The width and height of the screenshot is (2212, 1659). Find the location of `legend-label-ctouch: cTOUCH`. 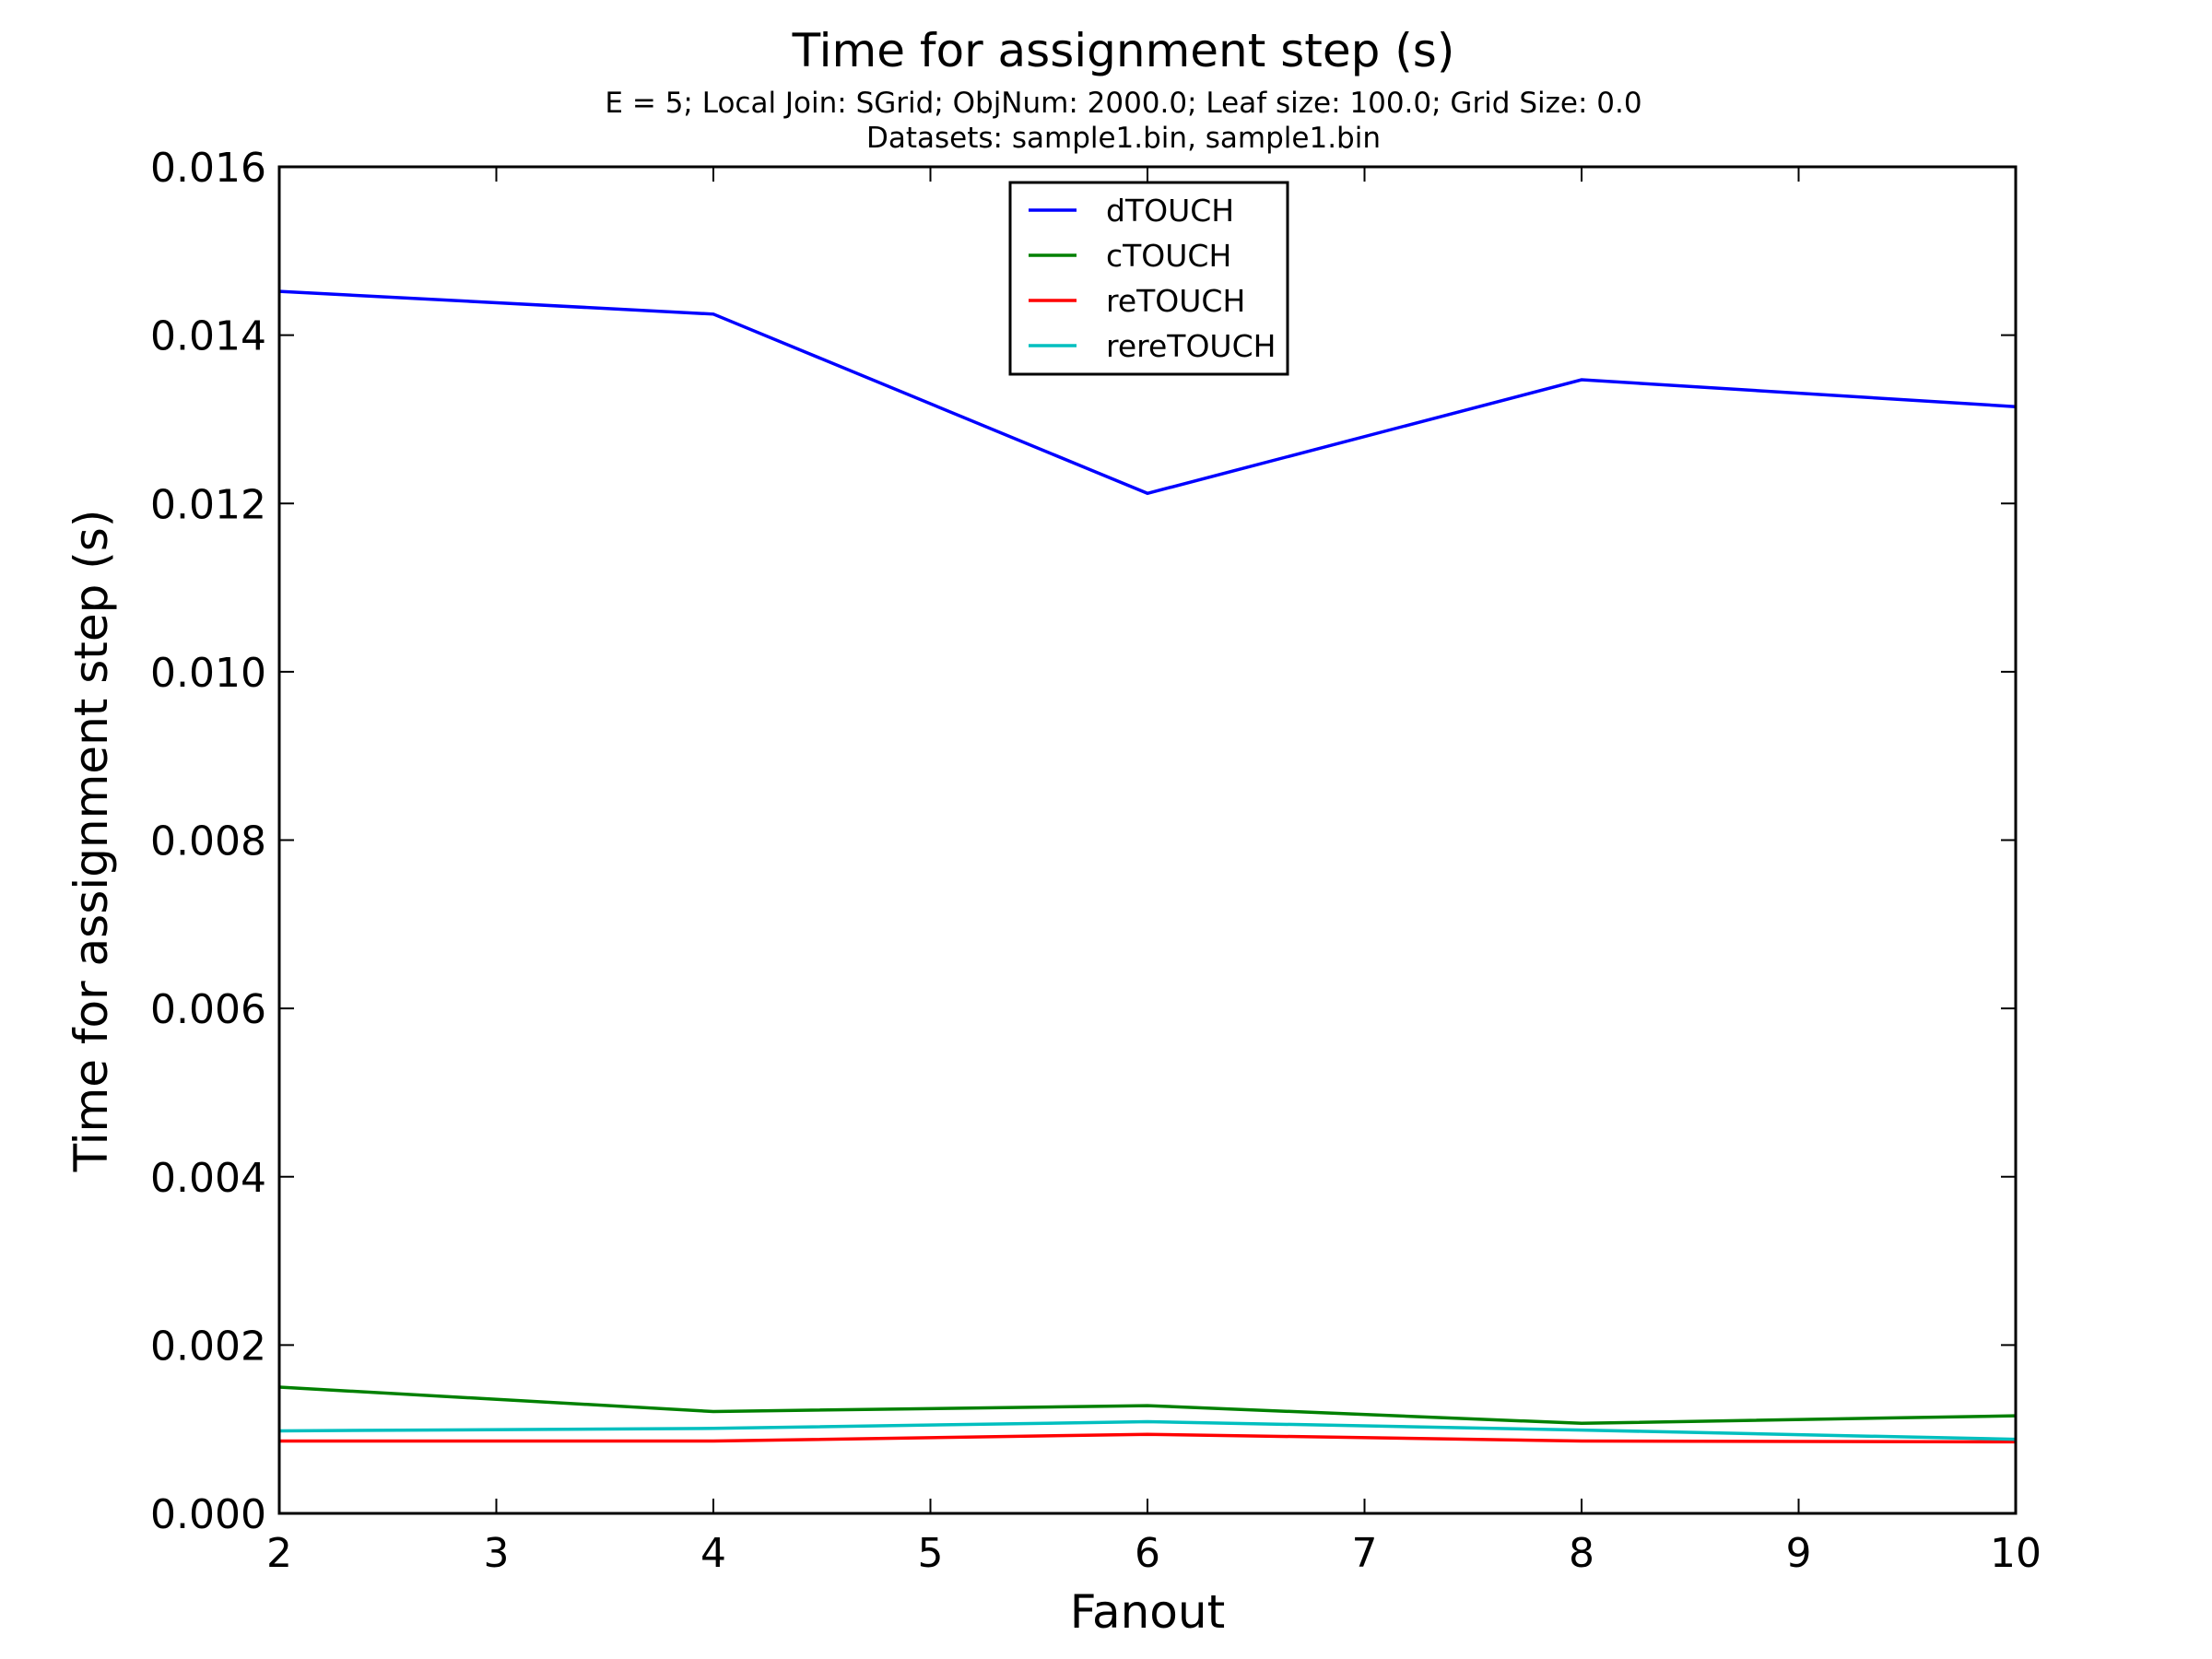

legend-label-ctouch: cTOUCH is located at coordinates (1168, 256).